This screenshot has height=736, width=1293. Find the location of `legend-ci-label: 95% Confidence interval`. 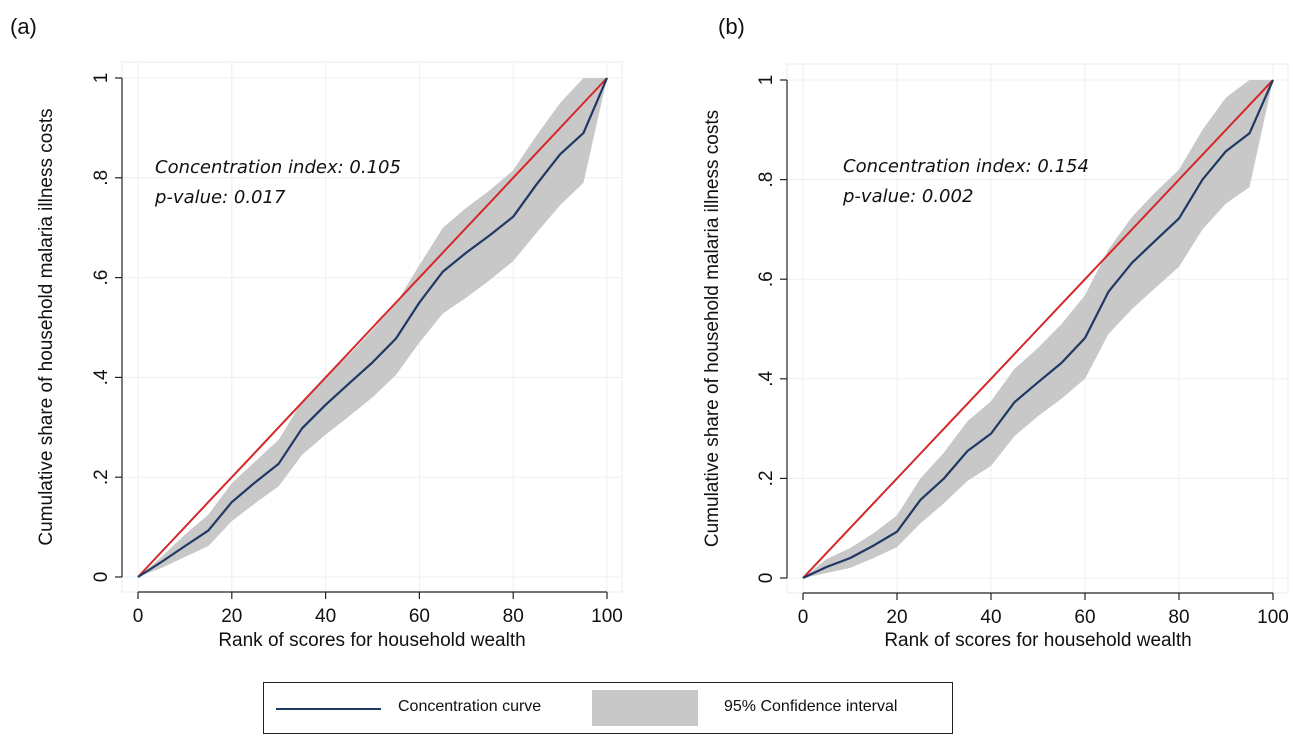

legend-ci-label: 95% Confidence interval is located at coordinates (811, 706).